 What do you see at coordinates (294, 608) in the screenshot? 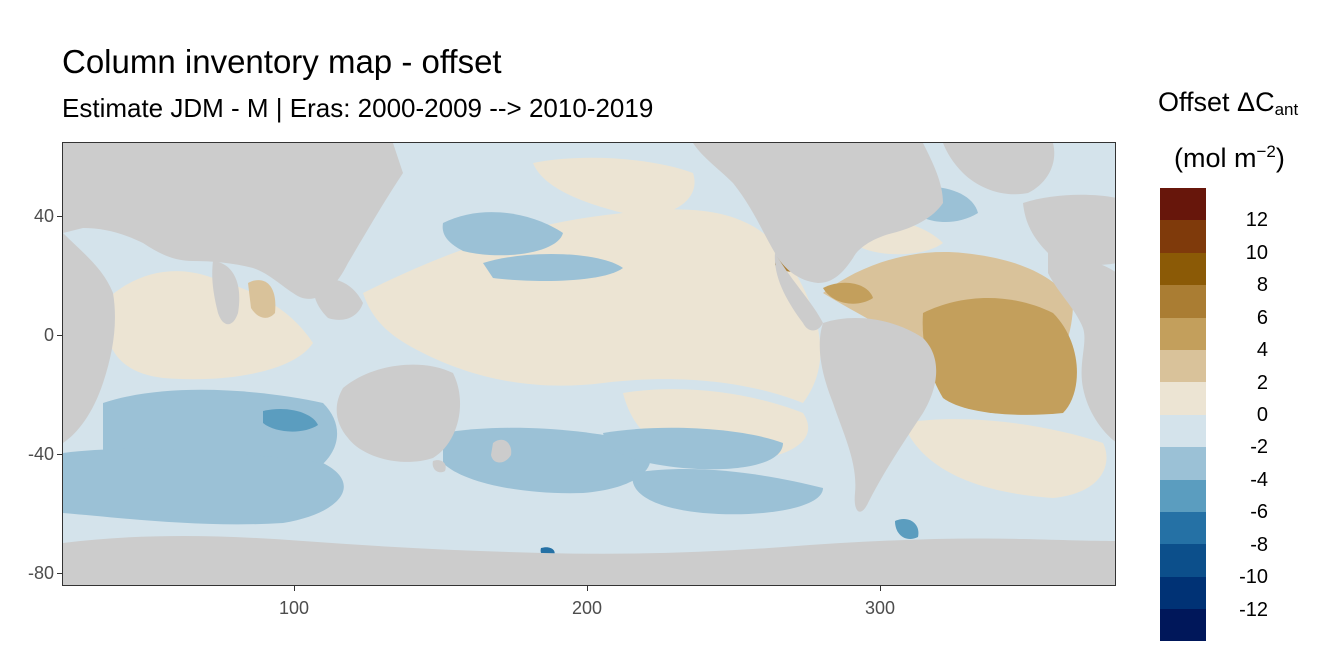
I see `x-tick-label: 100` at bounding box center [294, 608].